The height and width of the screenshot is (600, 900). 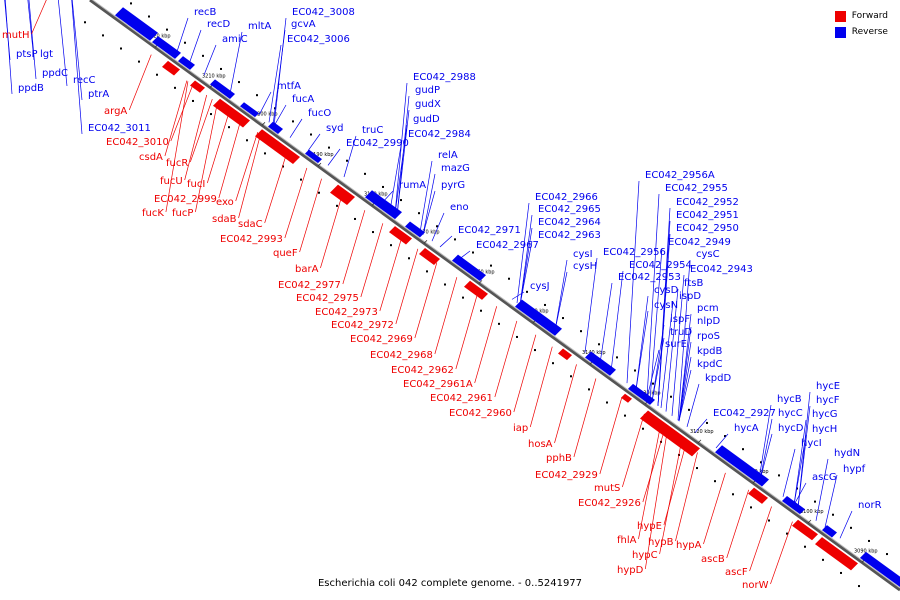 I want to click on reverse-gene-label: ppdB, so click(x=31, y=88).